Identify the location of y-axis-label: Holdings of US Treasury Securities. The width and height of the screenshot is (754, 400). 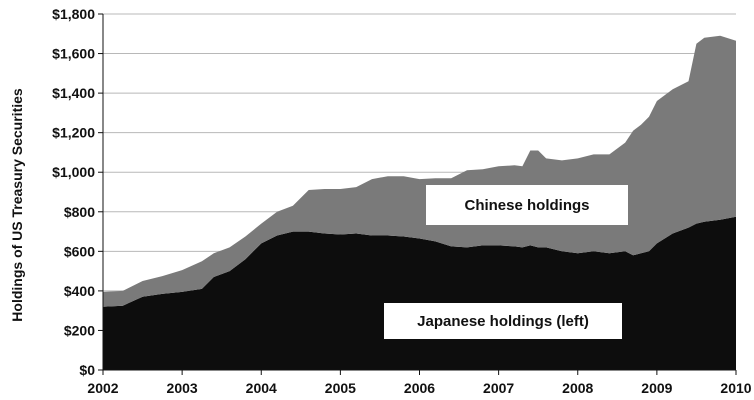
(17, 205).